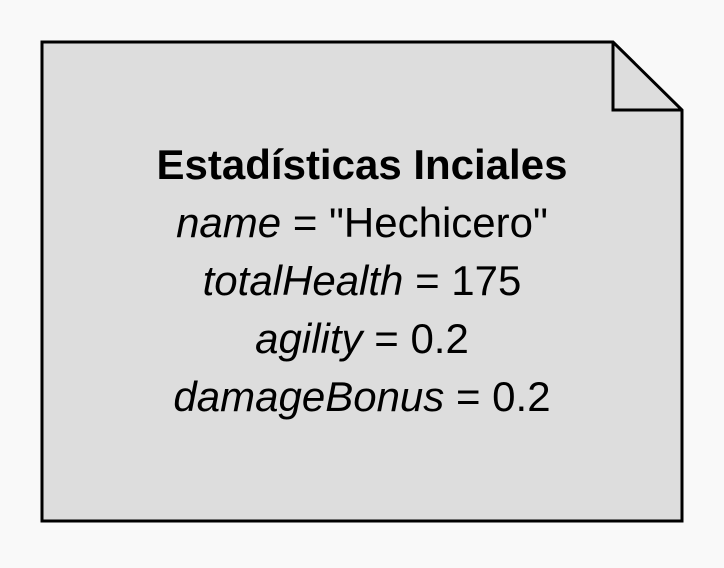  I want to click on attribute-row: name = "Hechicero", so click(362, 223).